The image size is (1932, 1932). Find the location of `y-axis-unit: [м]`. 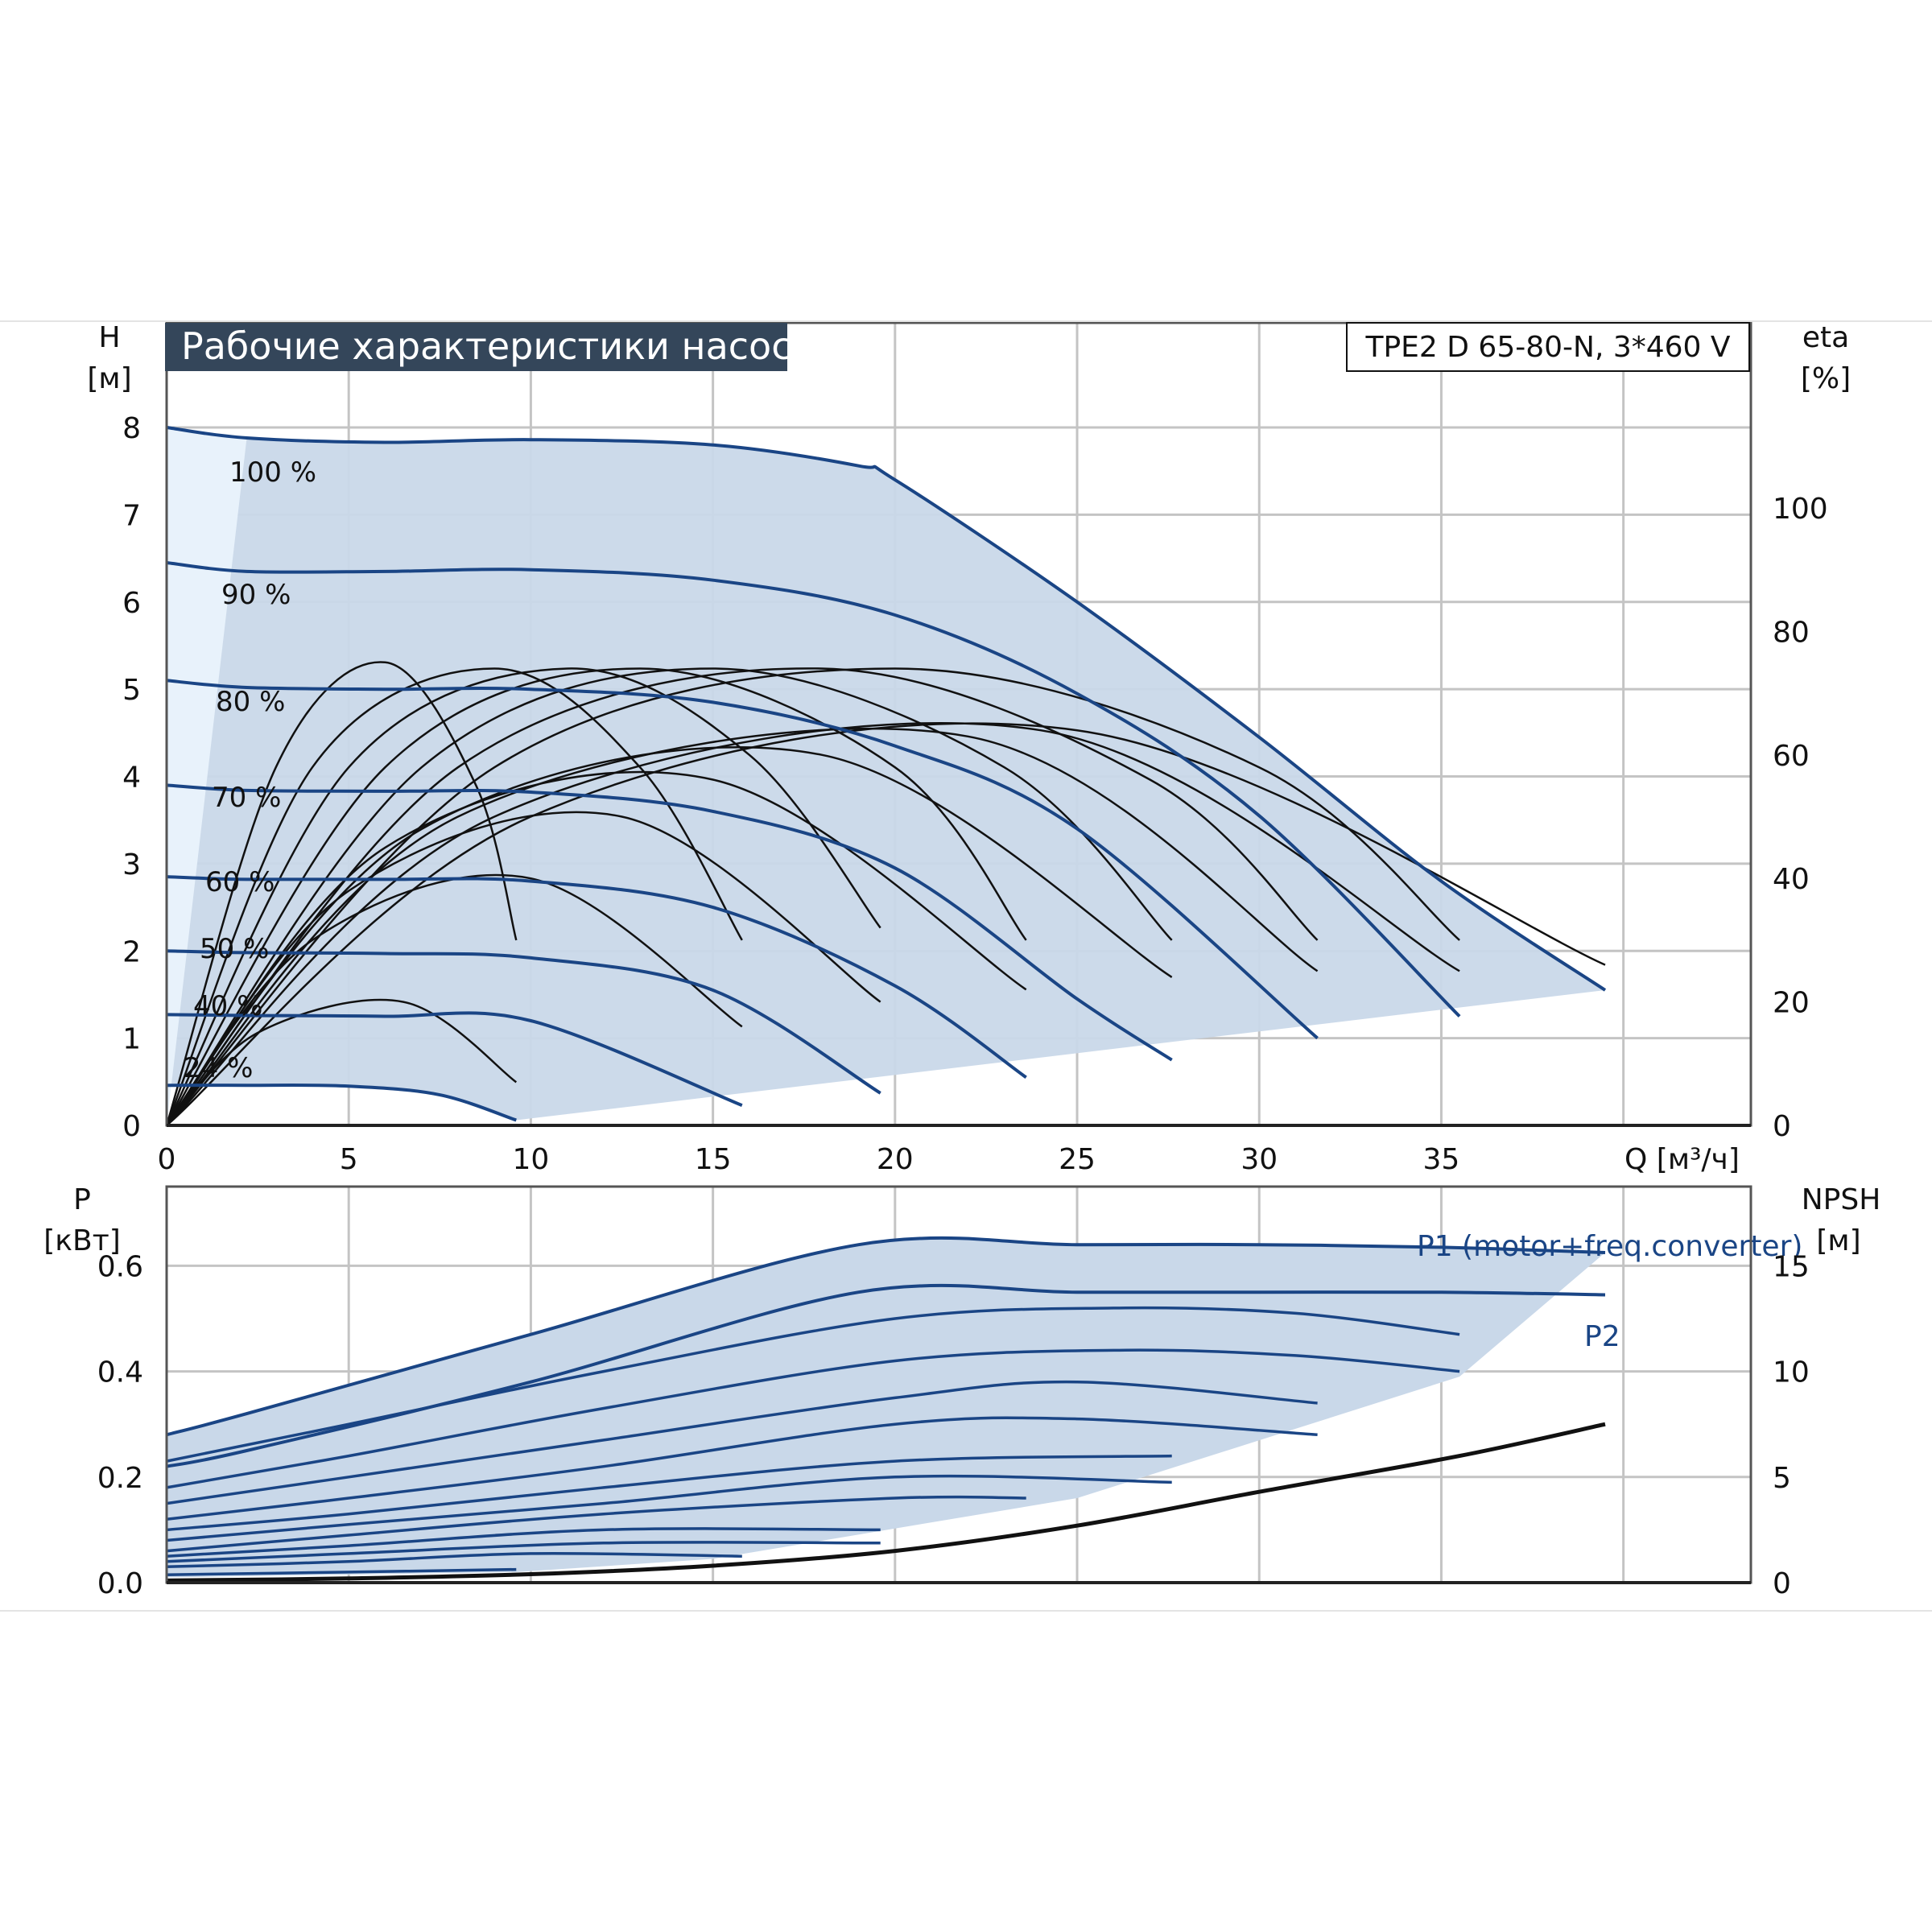

y-axis-unit: [м] is located at coordinates (109, 378).